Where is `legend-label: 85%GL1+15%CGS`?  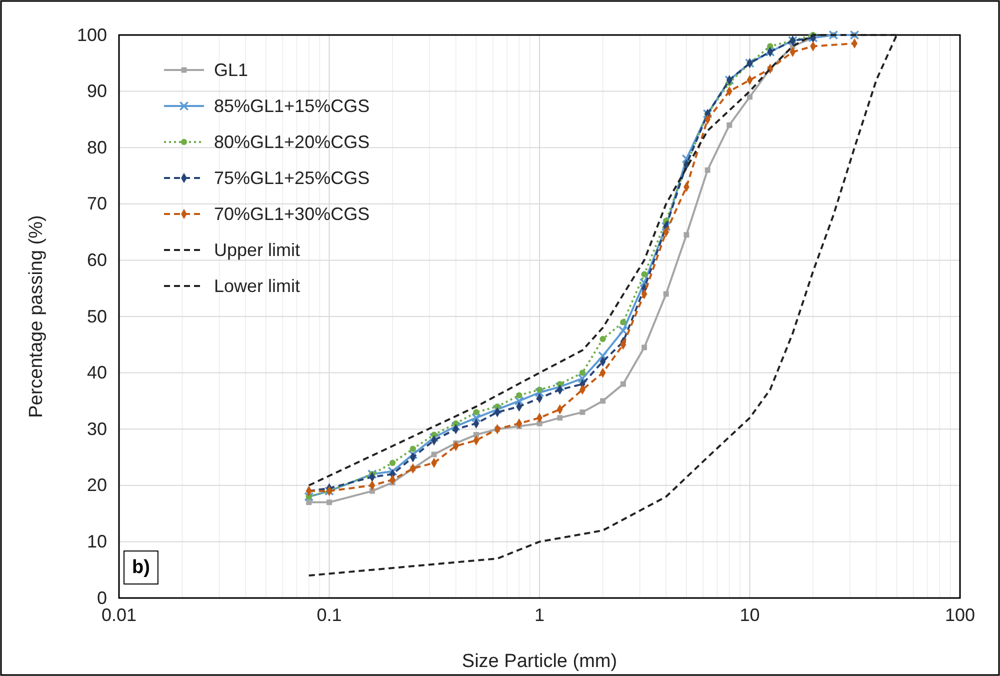
legend-label: 85%GL1+15%CGS is located at coordinates (292, 106).